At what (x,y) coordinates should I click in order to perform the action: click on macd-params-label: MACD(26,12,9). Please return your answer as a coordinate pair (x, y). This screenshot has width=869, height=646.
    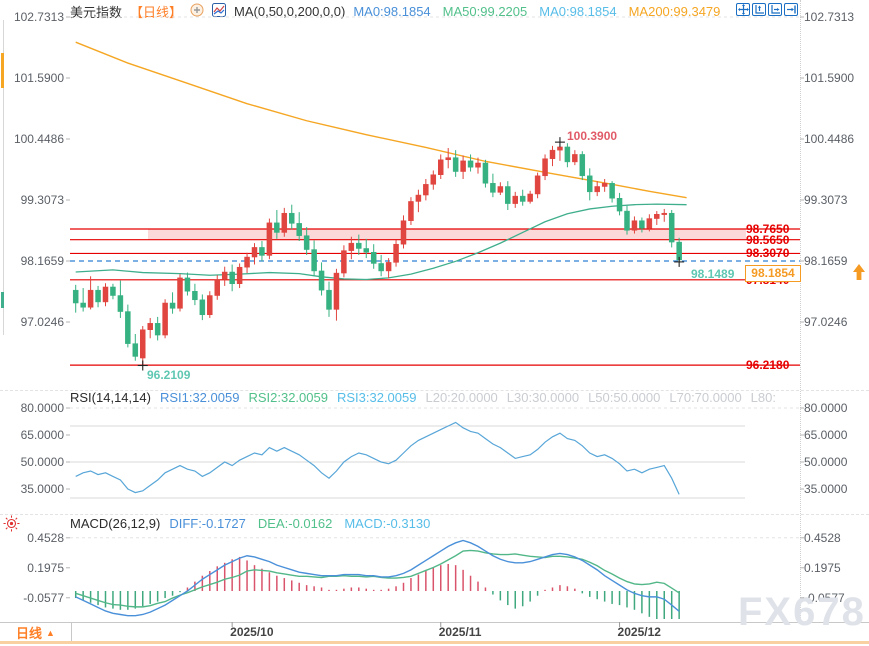
    Looking at the image, I should click on (115, 523).